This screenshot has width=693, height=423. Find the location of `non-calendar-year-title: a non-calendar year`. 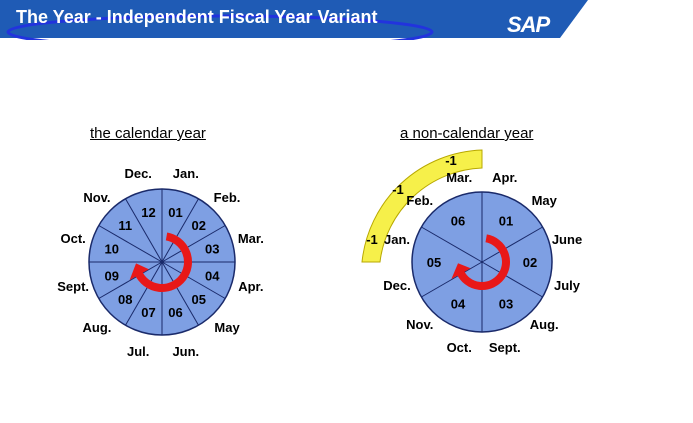

non-calendar-year-title: a non-calendar year is located at coordinates (467, 133).